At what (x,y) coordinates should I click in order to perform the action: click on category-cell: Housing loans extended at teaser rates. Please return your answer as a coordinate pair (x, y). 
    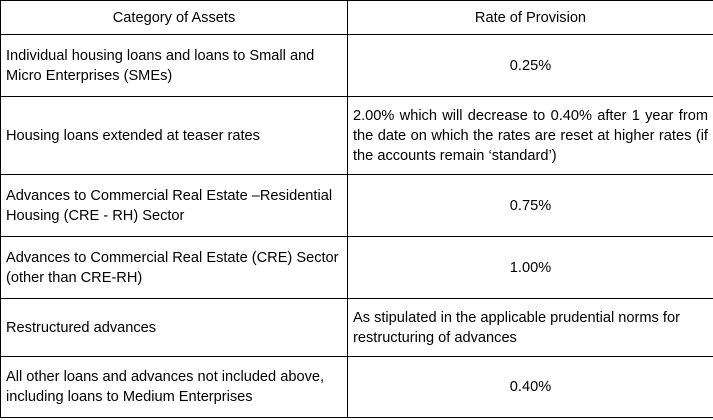
    Looking at the image, I should click on (174, 135).